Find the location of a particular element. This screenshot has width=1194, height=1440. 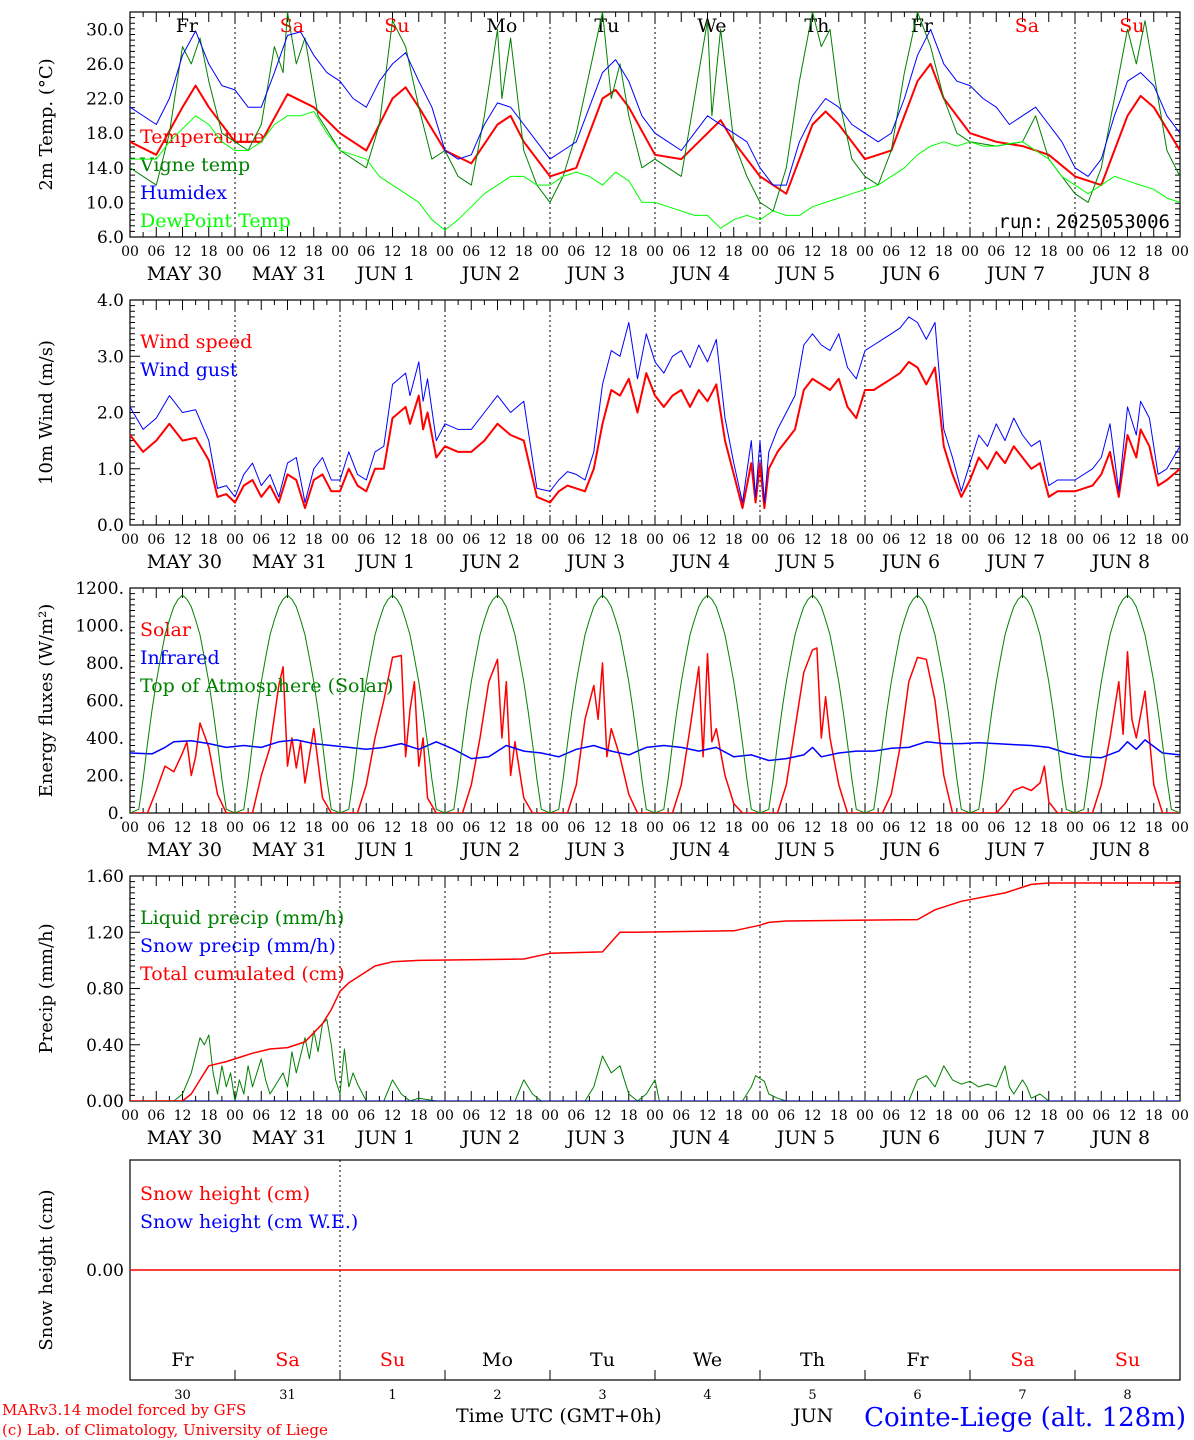

x-date-label: JUN 4 is located at coordinates (700, 1138).